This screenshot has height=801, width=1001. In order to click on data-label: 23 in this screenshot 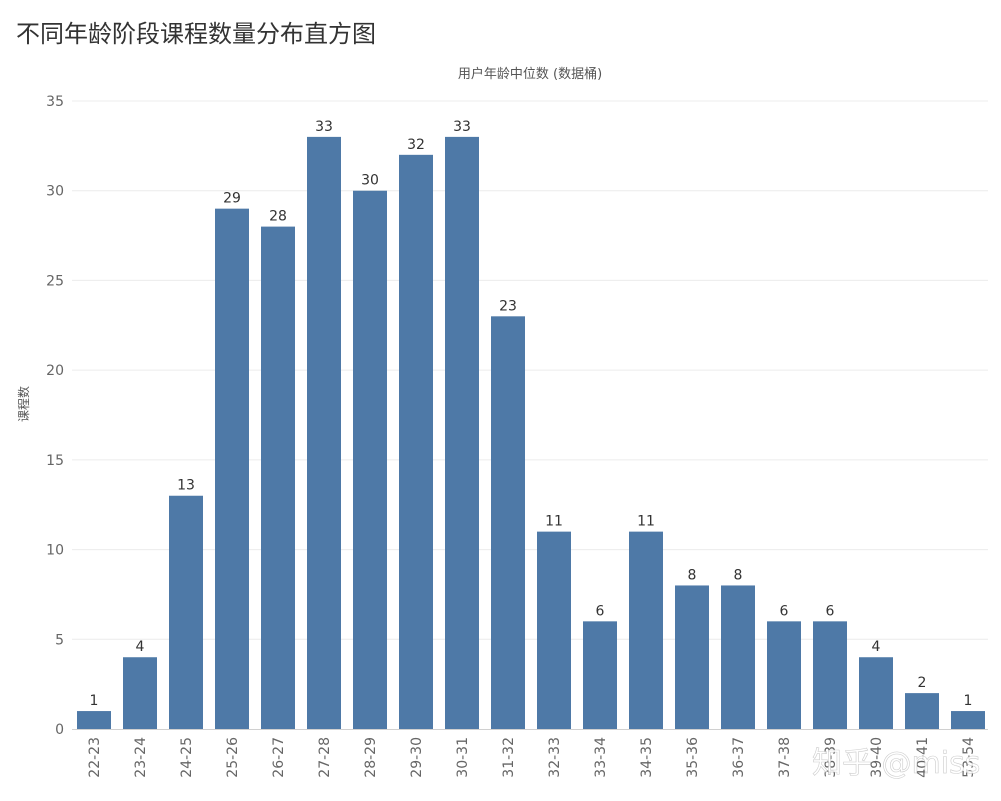, I will do `click(508, 306)`.